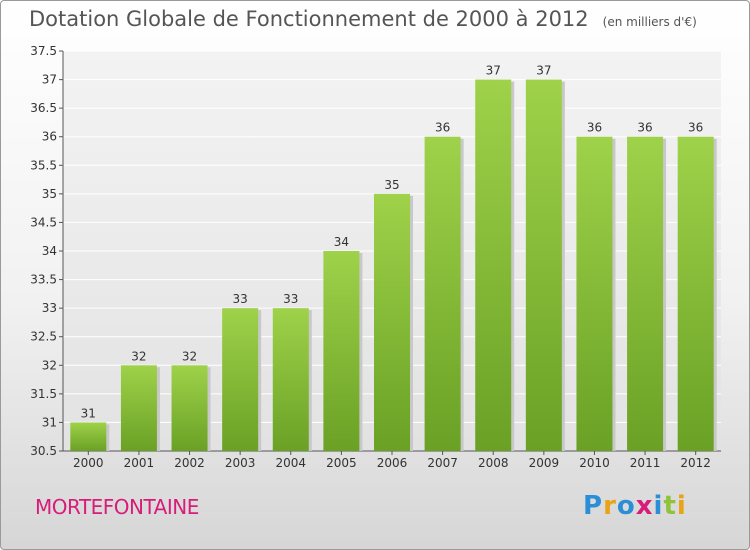 The width and height of the screenshot is (750, 550). What do you see at coordinates (695, 463) in the screenshot?
I see `x-tick-label: 2012` at bounding box center [695, 463].